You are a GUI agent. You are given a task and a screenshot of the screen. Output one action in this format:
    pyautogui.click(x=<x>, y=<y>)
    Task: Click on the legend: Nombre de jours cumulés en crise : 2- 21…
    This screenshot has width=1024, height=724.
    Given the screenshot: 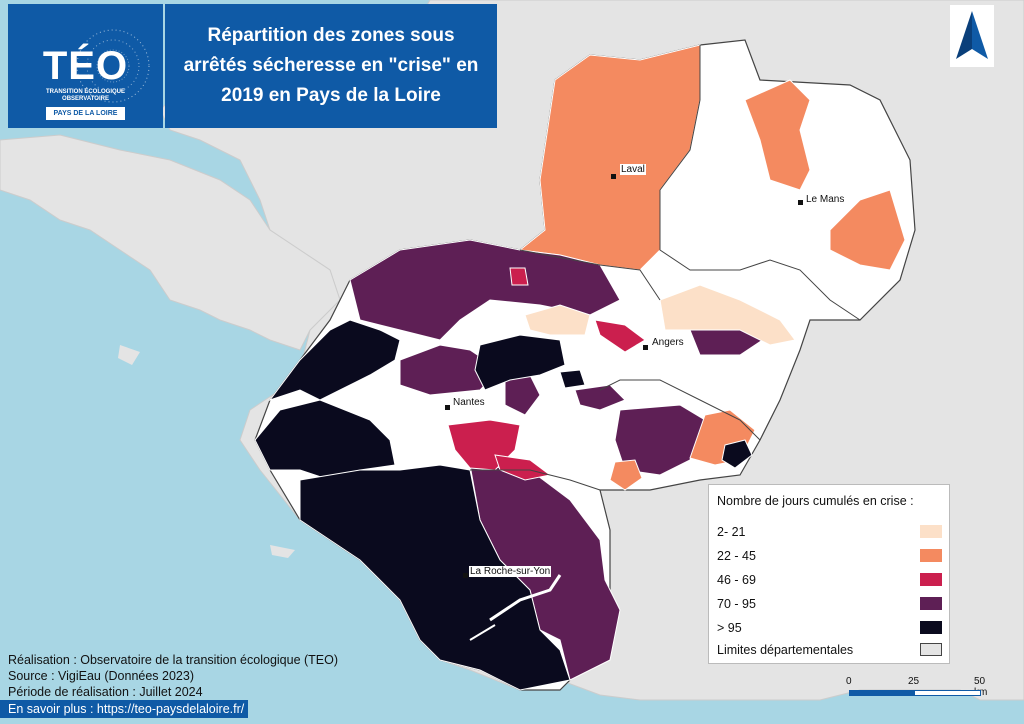 What is the action you would take?
    pyautogui.click(x=829, y=574)
    